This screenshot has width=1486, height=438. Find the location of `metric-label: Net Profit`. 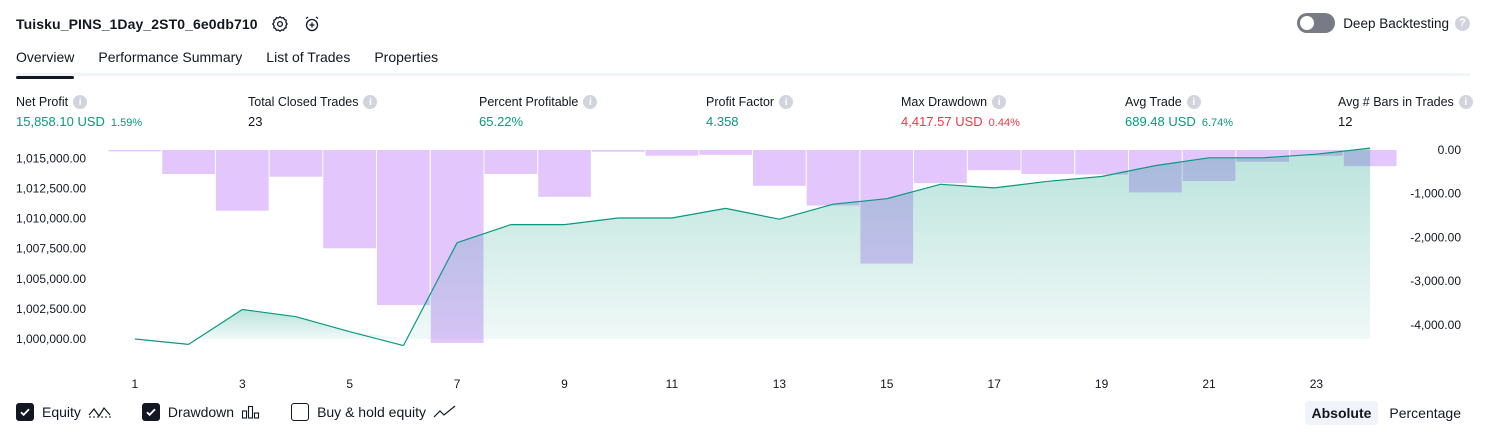

metric-label: Net Profit is located at coordinates (42, 102).